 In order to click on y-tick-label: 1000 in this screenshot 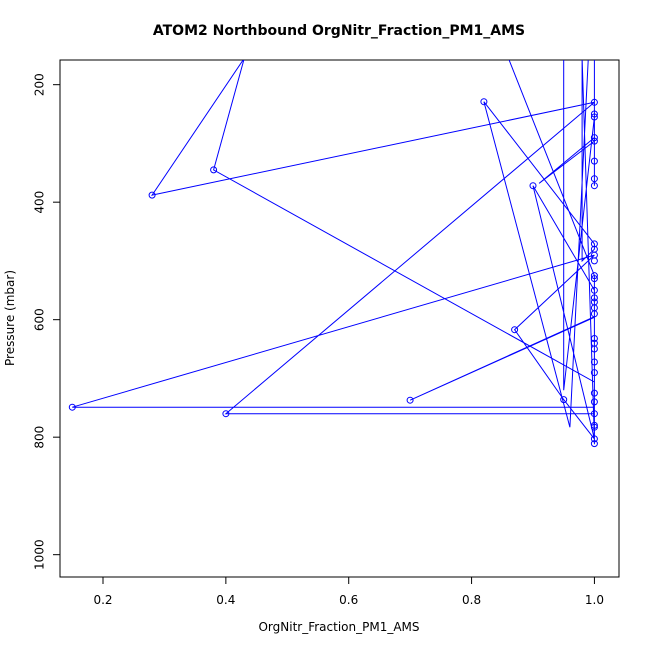, I will do `click(40, 554)`.